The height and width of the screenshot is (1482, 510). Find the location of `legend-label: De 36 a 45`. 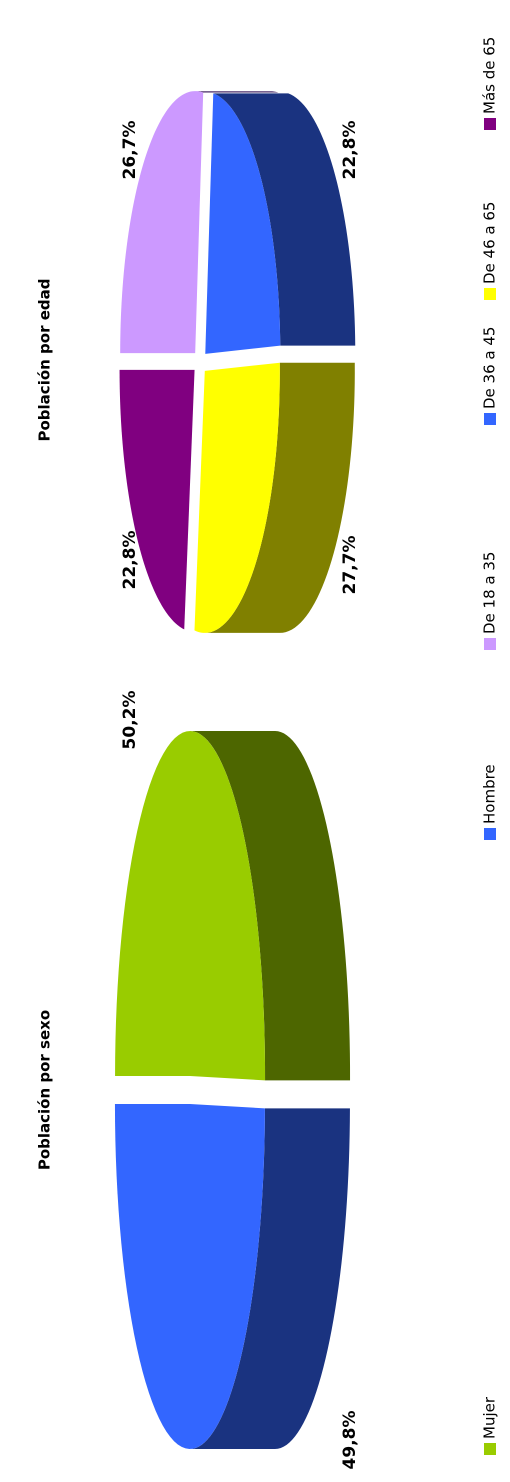

legend-label: De 36 a 45 is located at coordinates (490, 368).